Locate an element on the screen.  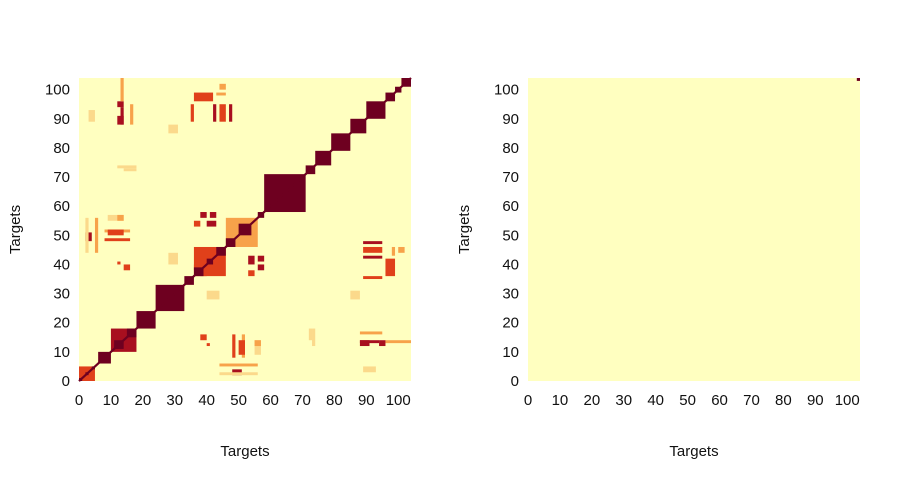
heatmap-cell-offdiag-27-a is located at coordinates (127, 167).